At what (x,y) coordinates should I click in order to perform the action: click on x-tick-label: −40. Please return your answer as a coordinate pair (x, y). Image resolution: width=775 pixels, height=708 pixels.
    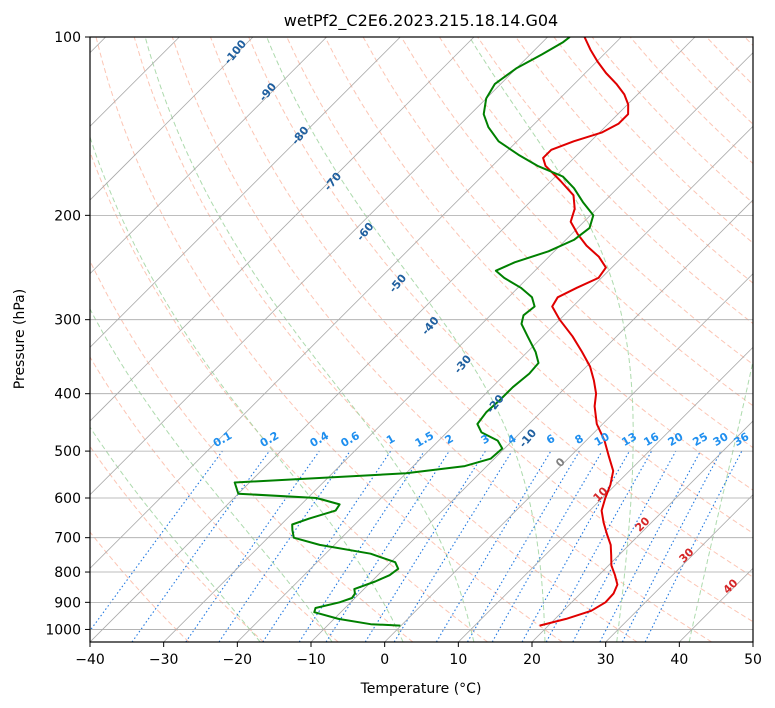
    Looking at the image, I should click on (90, 660).